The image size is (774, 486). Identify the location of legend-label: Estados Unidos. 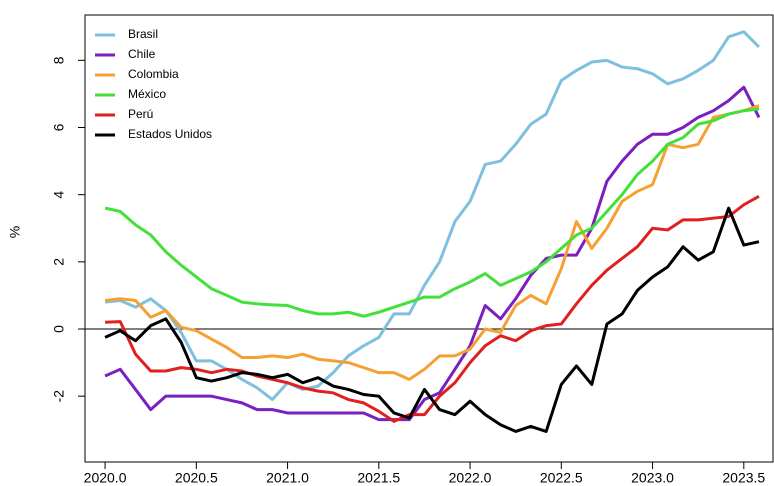
(170, 134).